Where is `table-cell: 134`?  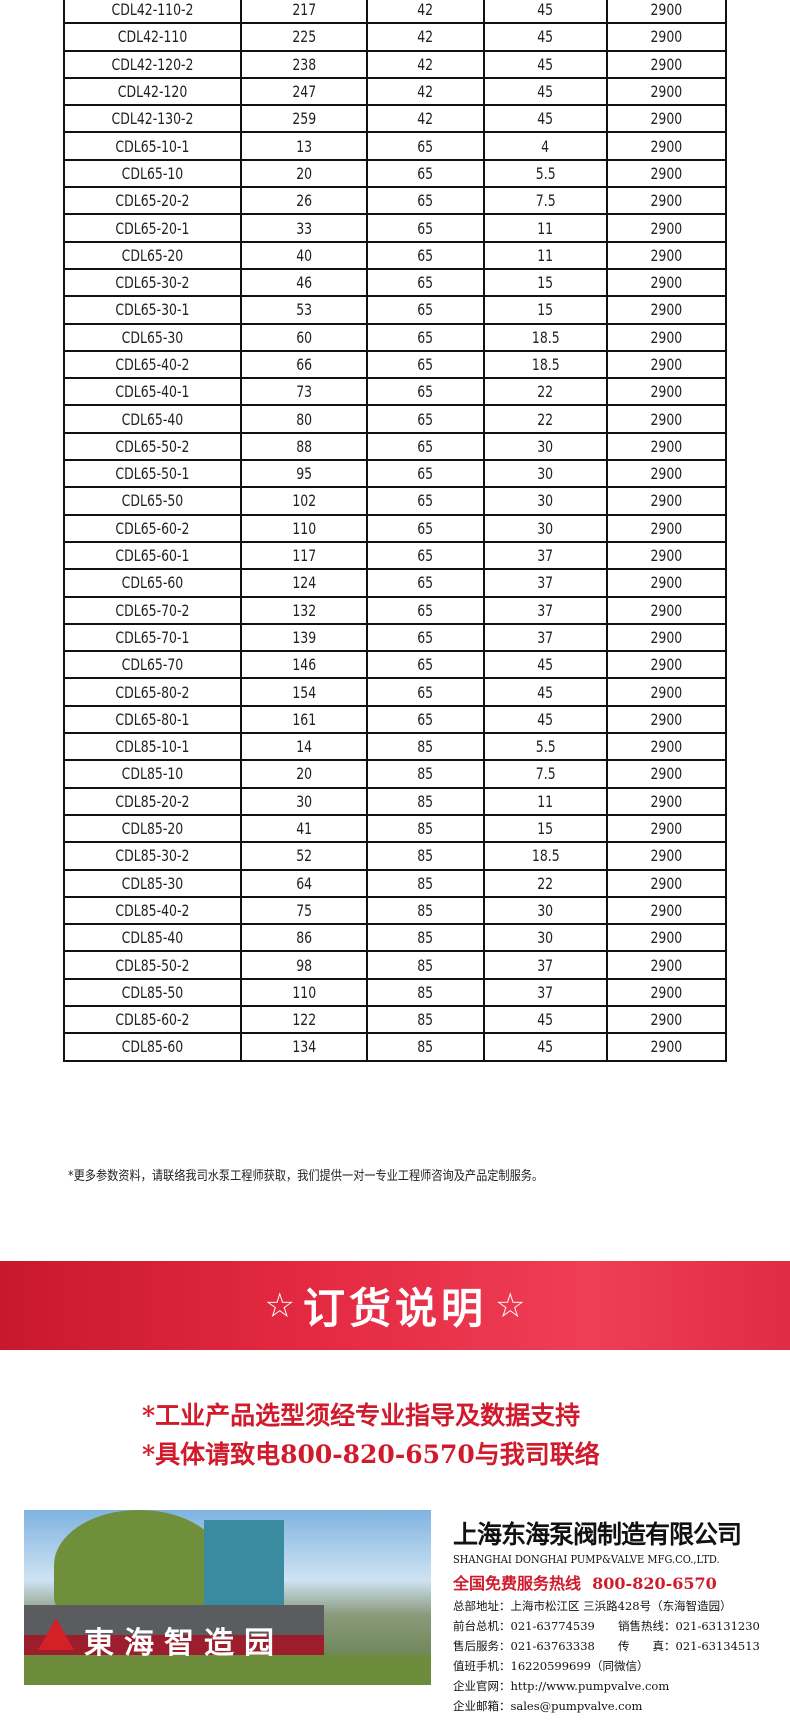 table-cell: 134 is located at coordinates (304, 1047).